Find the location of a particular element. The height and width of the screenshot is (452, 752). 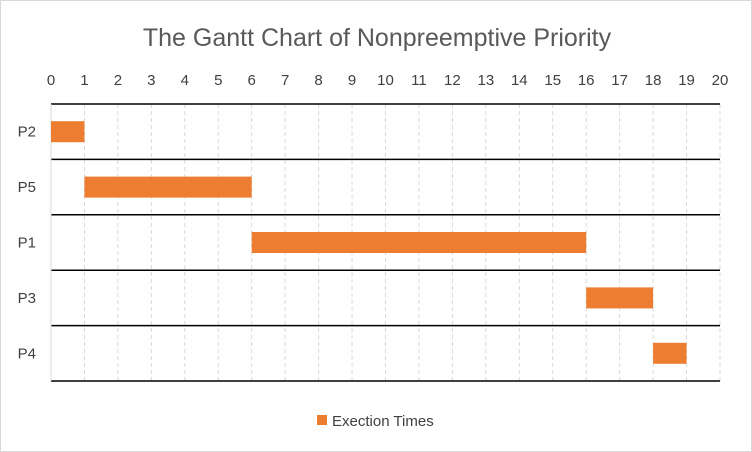

x-tick-label-13: 13 is located at coordinates (486, 80).